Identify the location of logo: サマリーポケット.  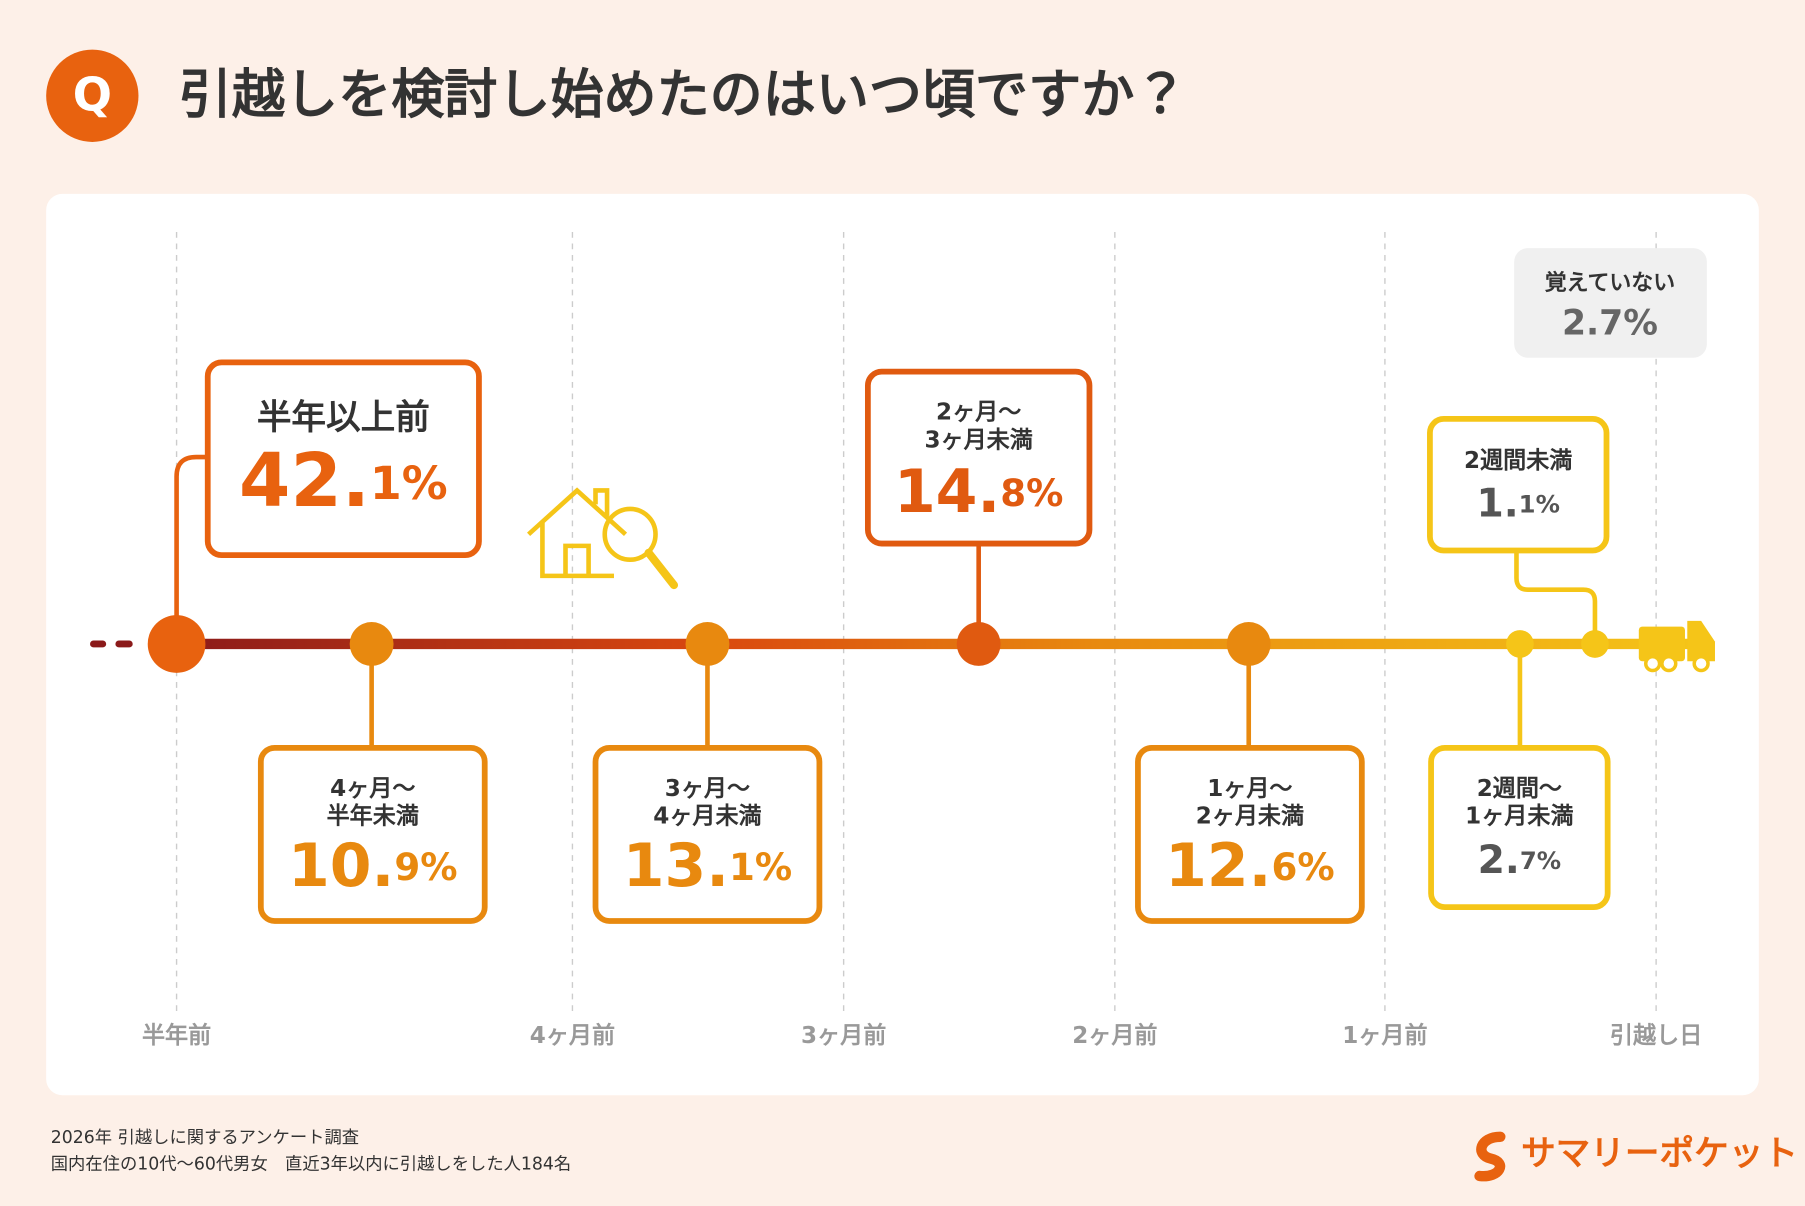
(1659, 1154).